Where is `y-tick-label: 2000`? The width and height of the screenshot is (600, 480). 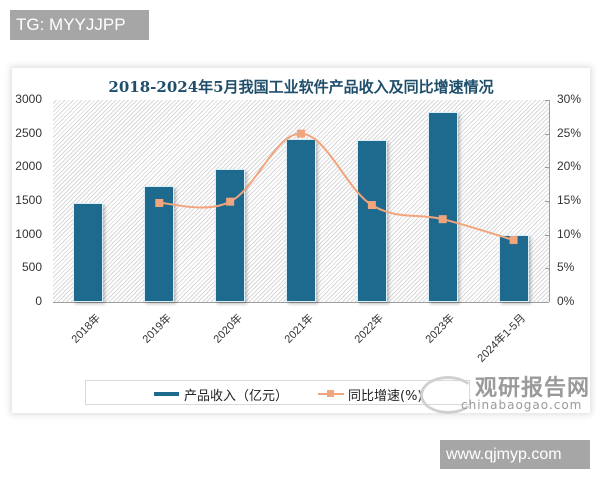
y-tick-label: 2000 is located at coordinates (28, 166).